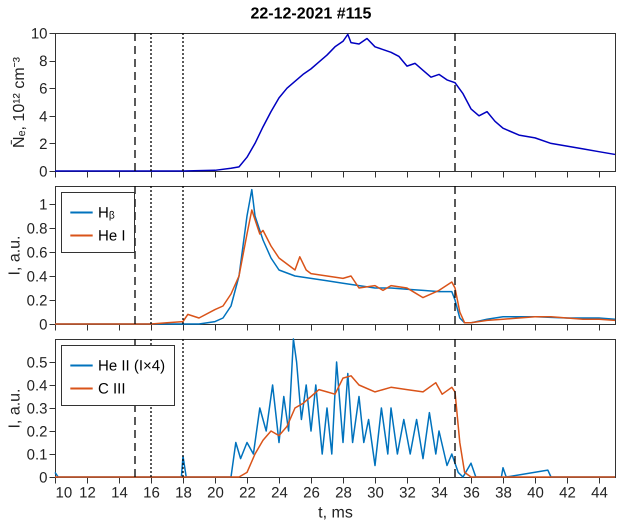 The height and width of the screenshot is (526, 643). Describe the element at coordinates (567, 493) in the screenshot. I see `x-tick-label: 42` at that location.